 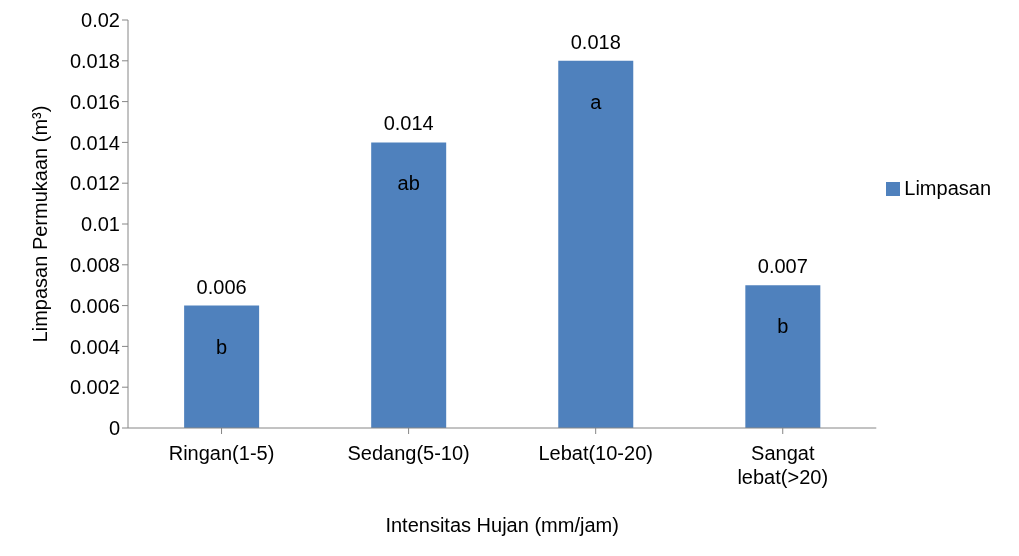 I want to click on y-tick-label: 0.01, so click(x=100, y=224).